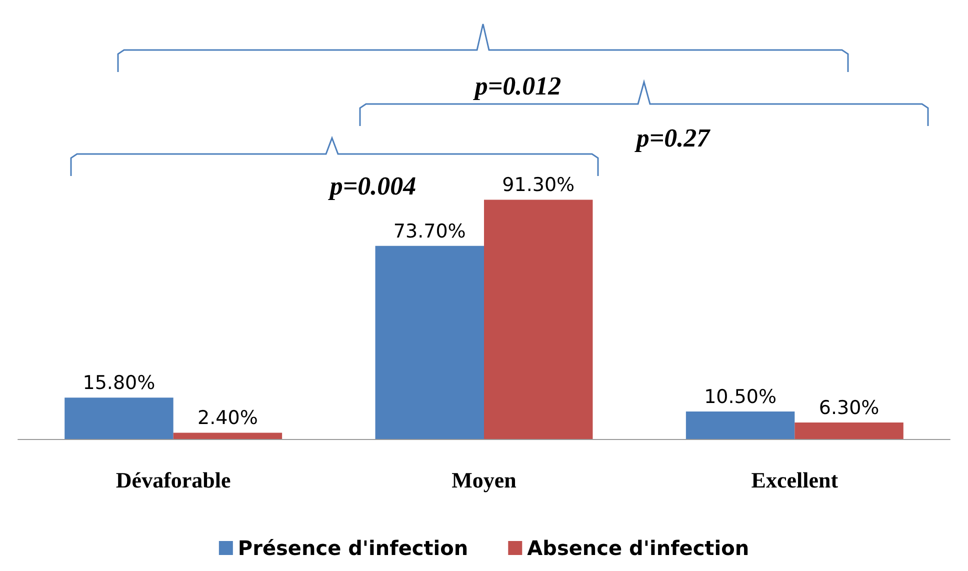 This screenshot has width=968, height=571. I want to click on x-tick-label: Moyen, so click(484, 480).